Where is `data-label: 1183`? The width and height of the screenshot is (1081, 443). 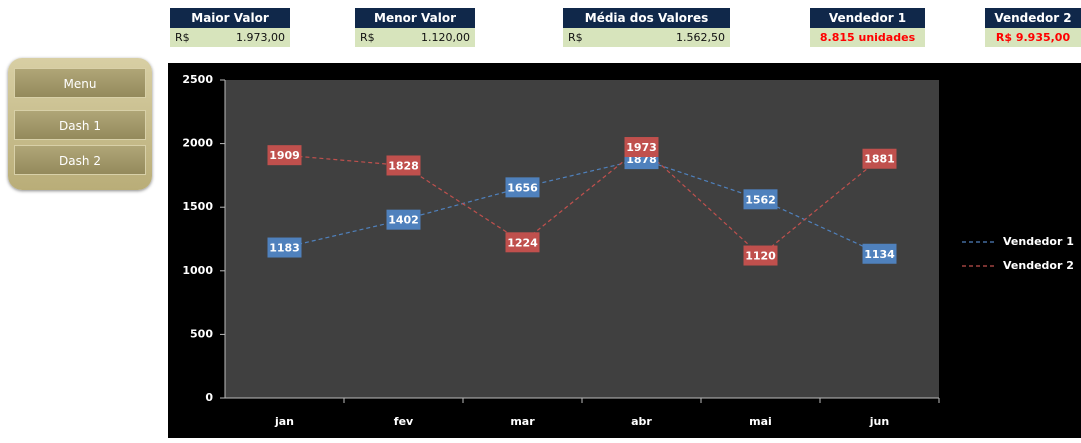
data-label: 1183 is located at coordinates (284, 248).